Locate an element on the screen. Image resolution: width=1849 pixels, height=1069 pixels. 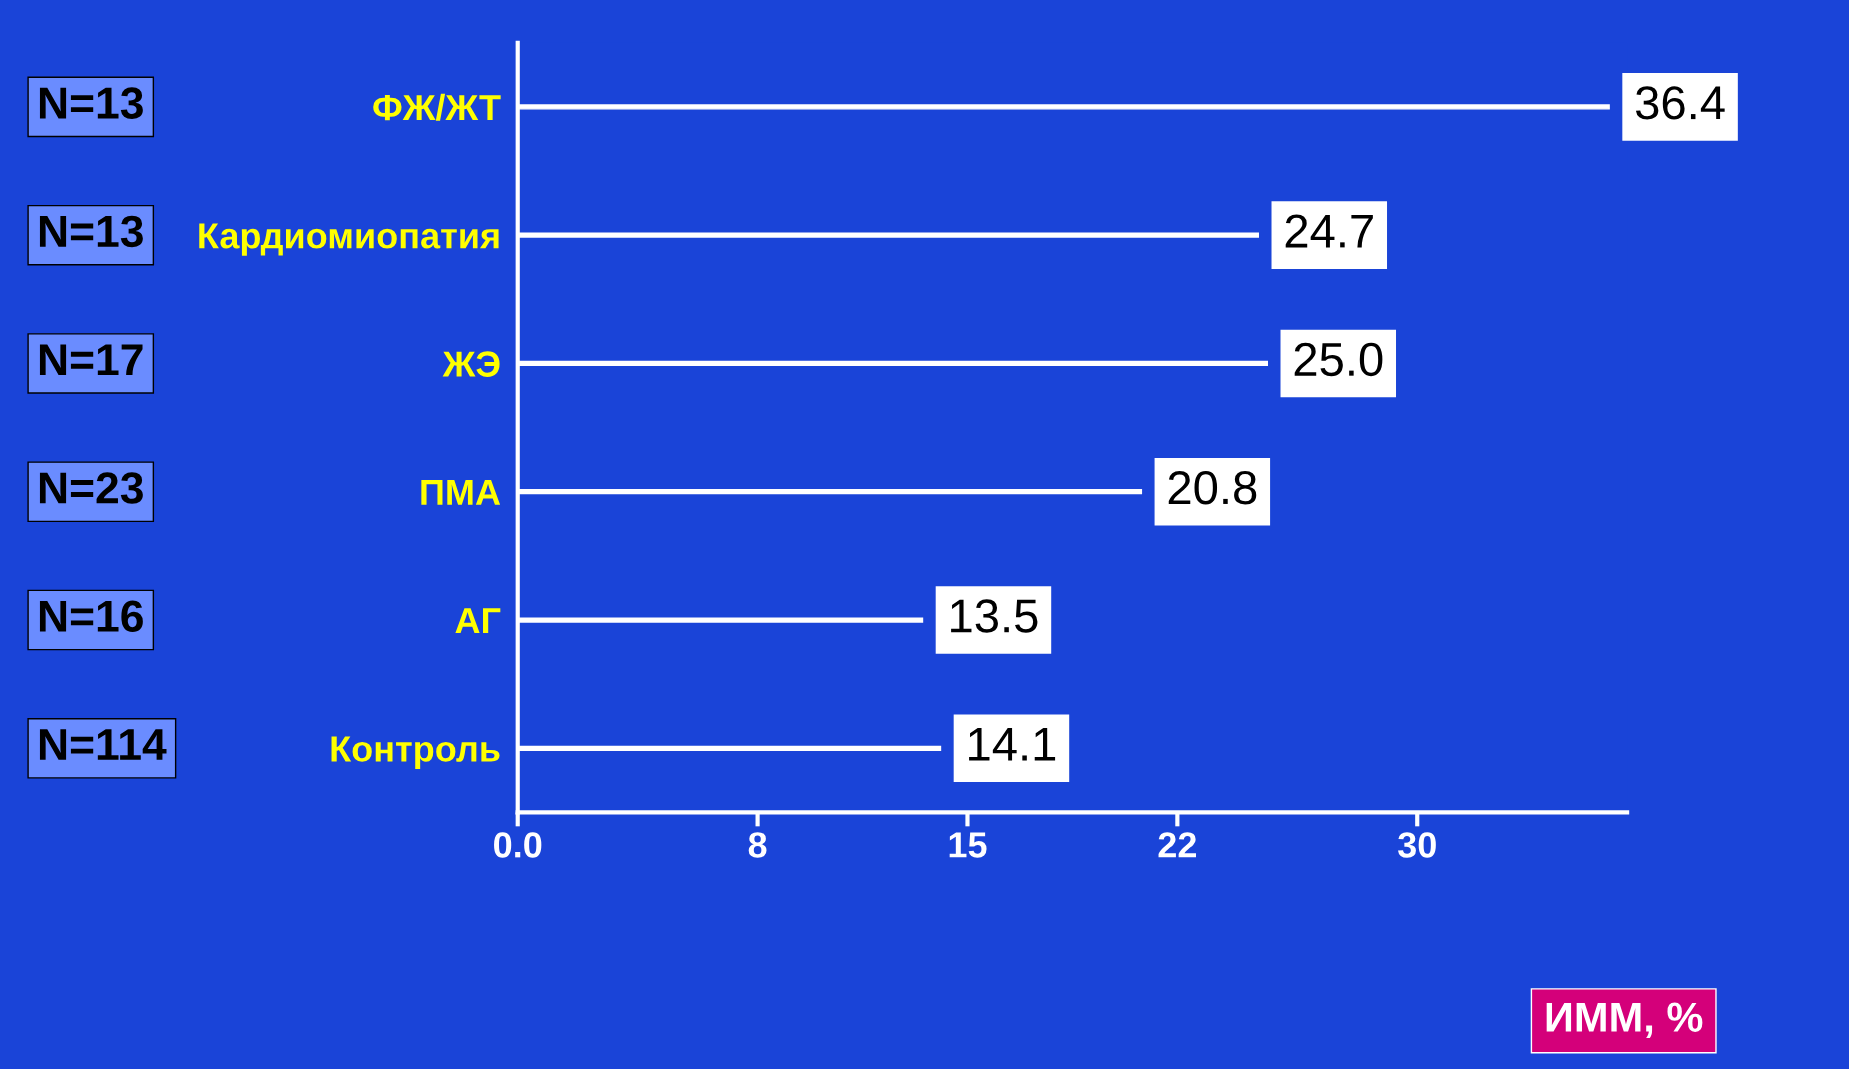
data-label: 36.4 is located at coordinates (1680, 103).